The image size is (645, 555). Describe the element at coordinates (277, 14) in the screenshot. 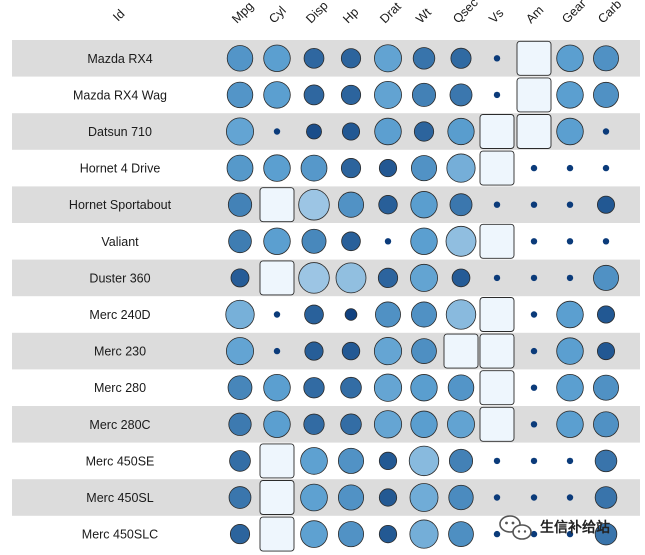

I see `column-label-cyl: Cyl` at that location.